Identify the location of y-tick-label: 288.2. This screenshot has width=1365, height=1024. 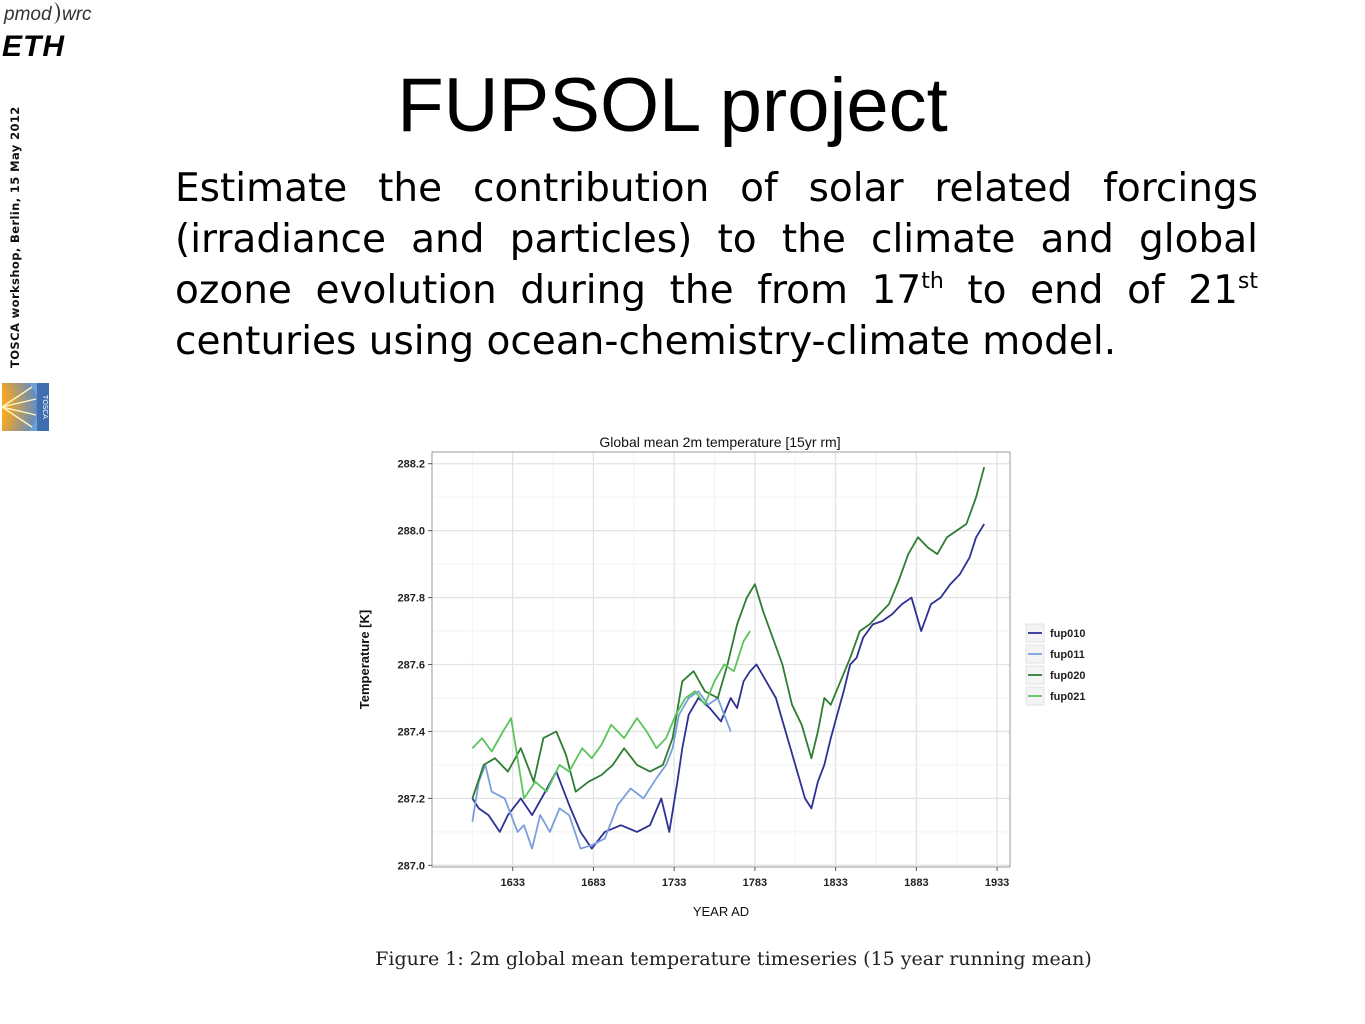
(411, 465).